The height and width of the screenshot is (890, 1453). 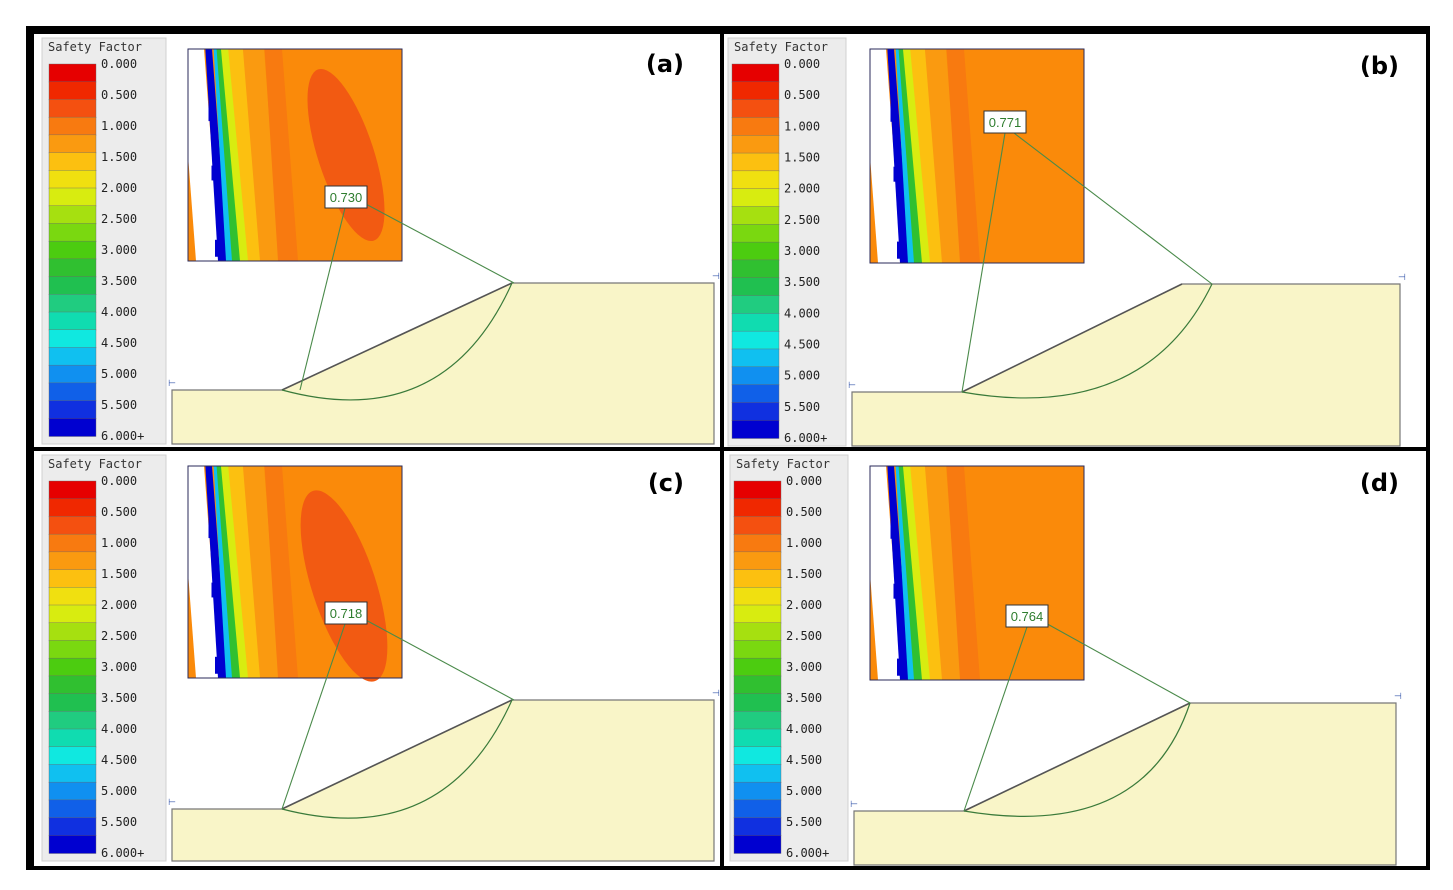 I want to click on legend-tick-label: 1.000, so click(x=119, y=543).